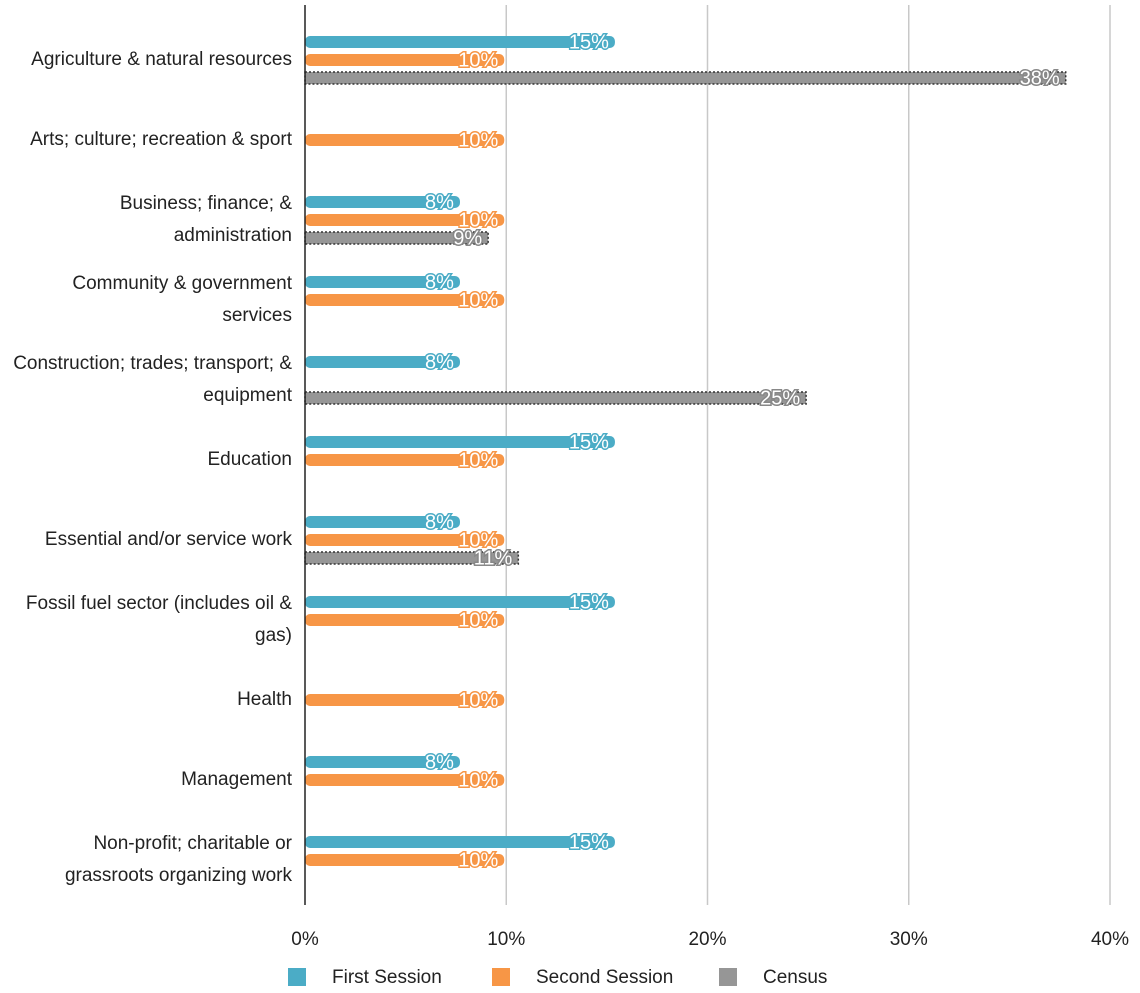  I want to click on category-label: Fossil fuel sector (includes oil & gas), so click(158, 619).